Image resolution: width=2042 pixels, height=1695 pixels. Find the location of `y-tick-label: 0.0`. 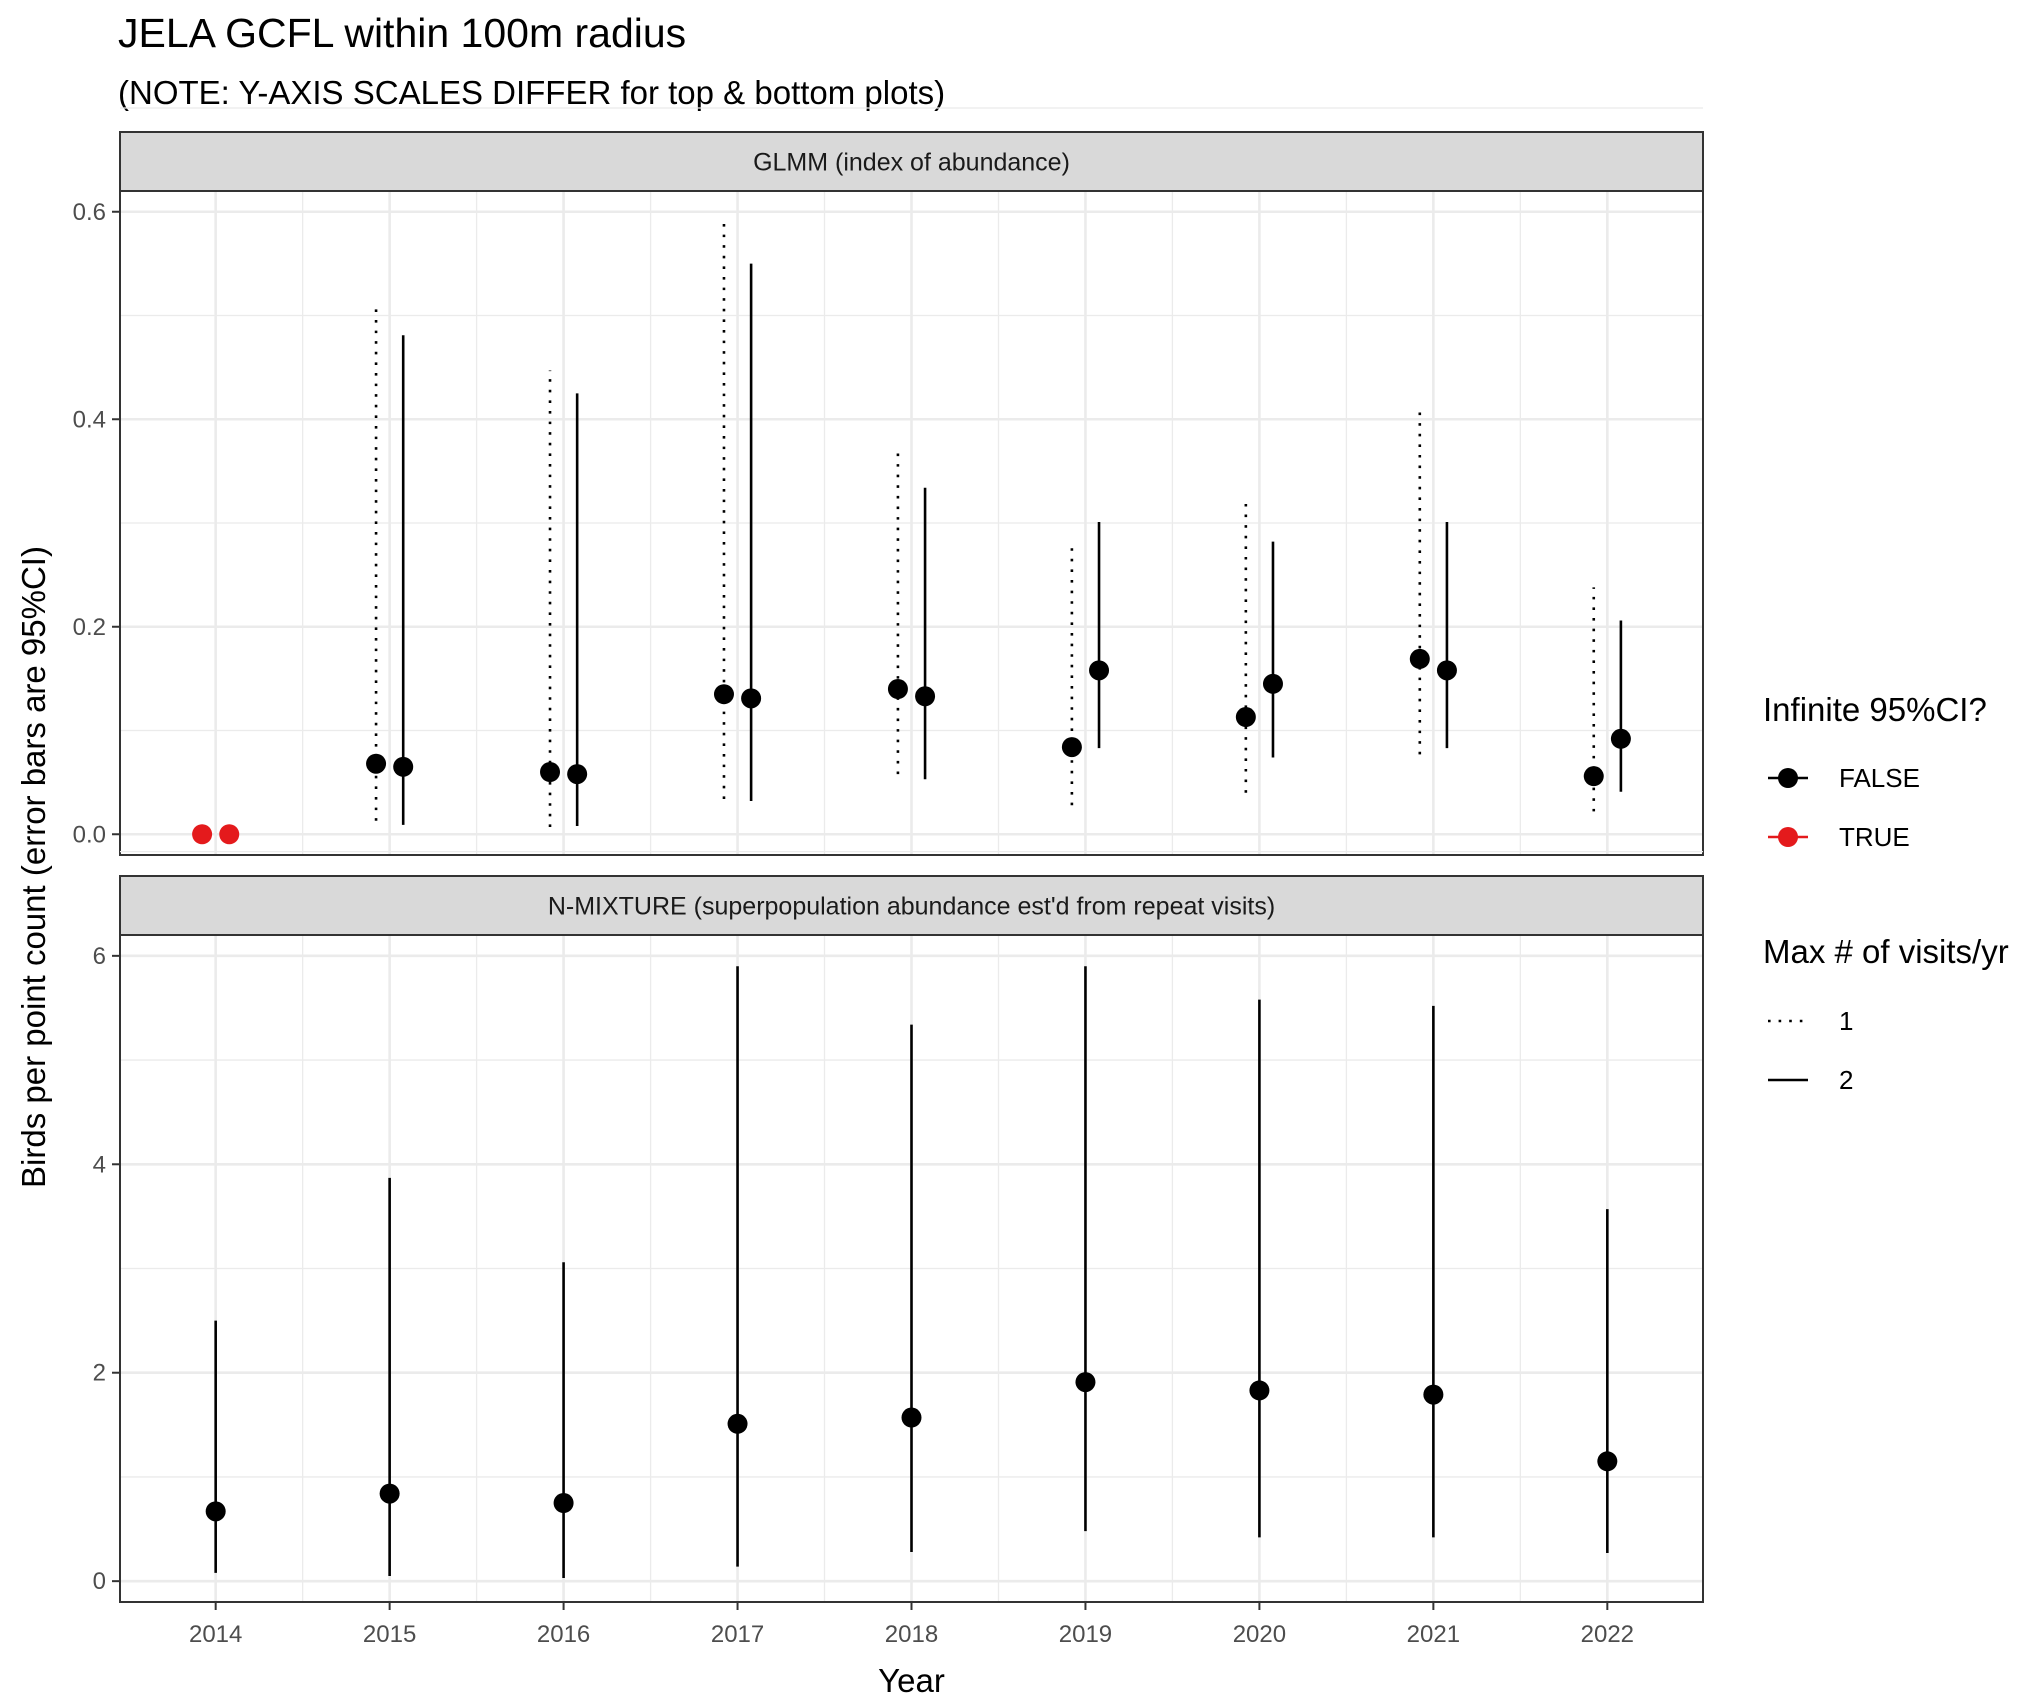

y-tick-label: 0.0 is located at coordinates (89, 834).